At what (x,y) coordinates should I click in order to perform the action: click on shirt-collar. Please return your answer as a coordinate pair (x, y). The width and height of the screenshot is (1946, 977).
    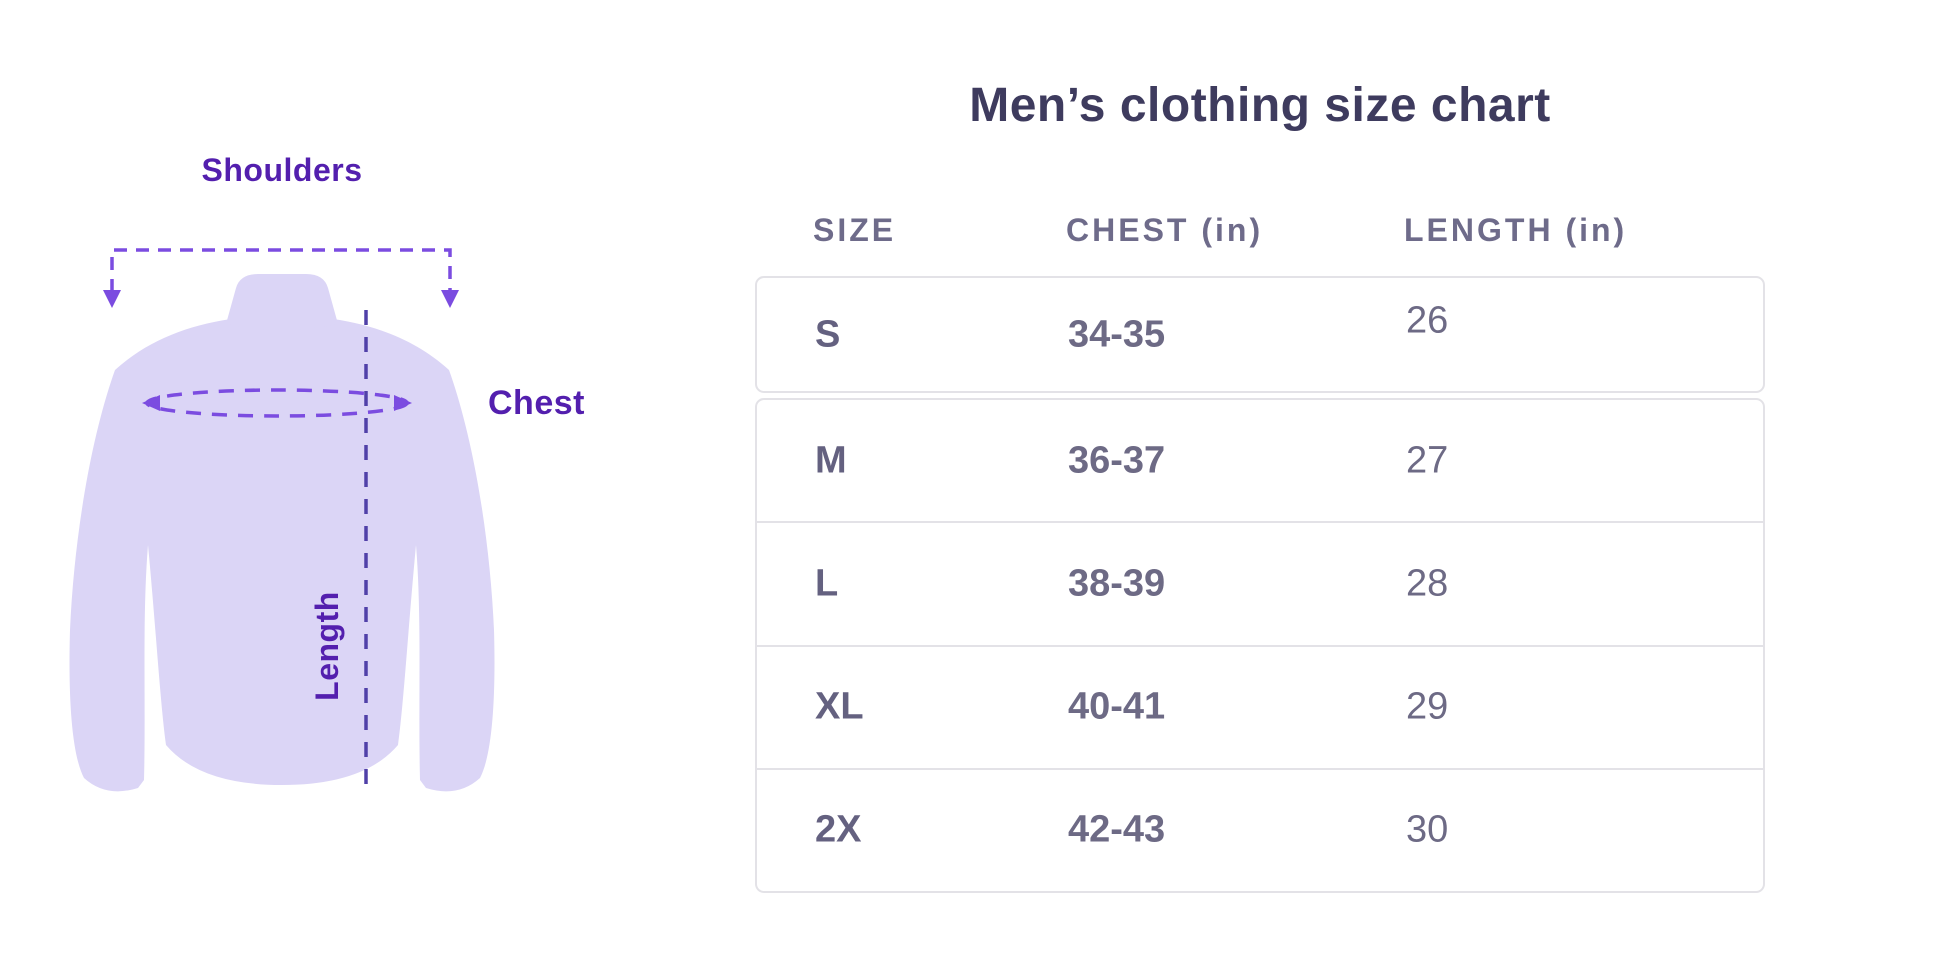
    Looking at the image, I should click on (282, 302).